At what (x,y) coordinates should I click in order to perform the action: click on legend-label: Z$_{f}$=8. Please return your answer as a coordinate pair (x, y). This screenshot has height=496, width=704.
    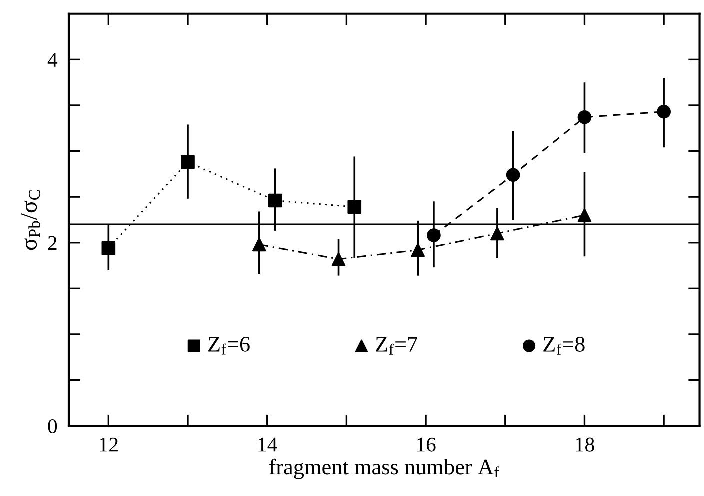
    Looking at the image, I should click on (564, 345).